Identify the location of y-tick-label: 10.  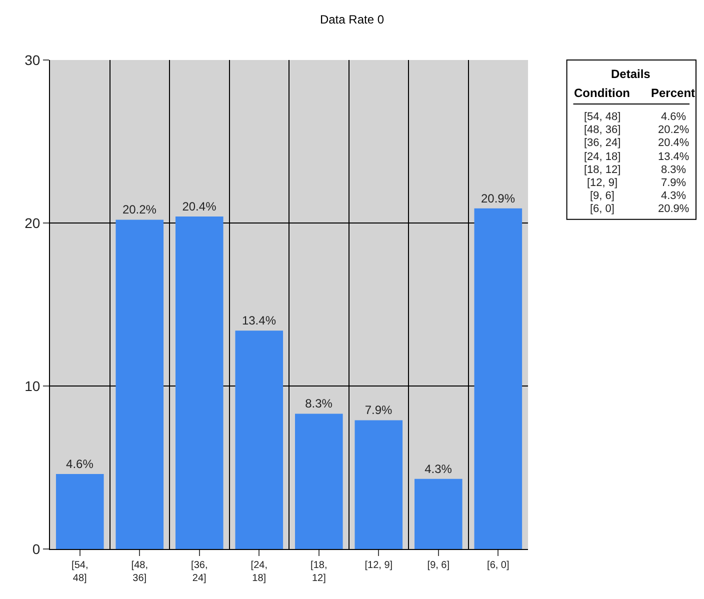
(32, 386).